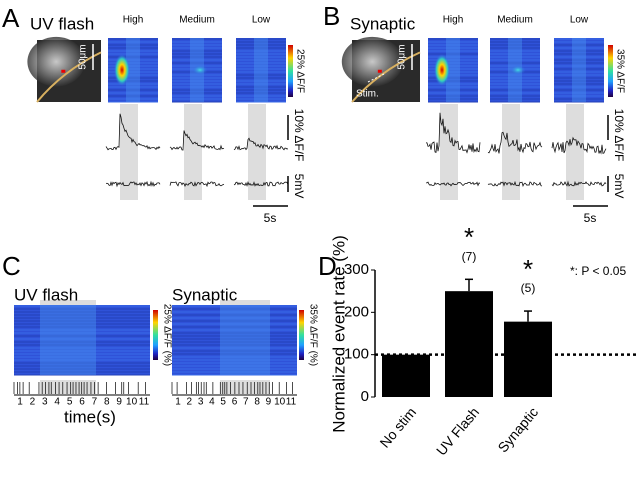  I want to click on panel-label: B, so click(331, 16).